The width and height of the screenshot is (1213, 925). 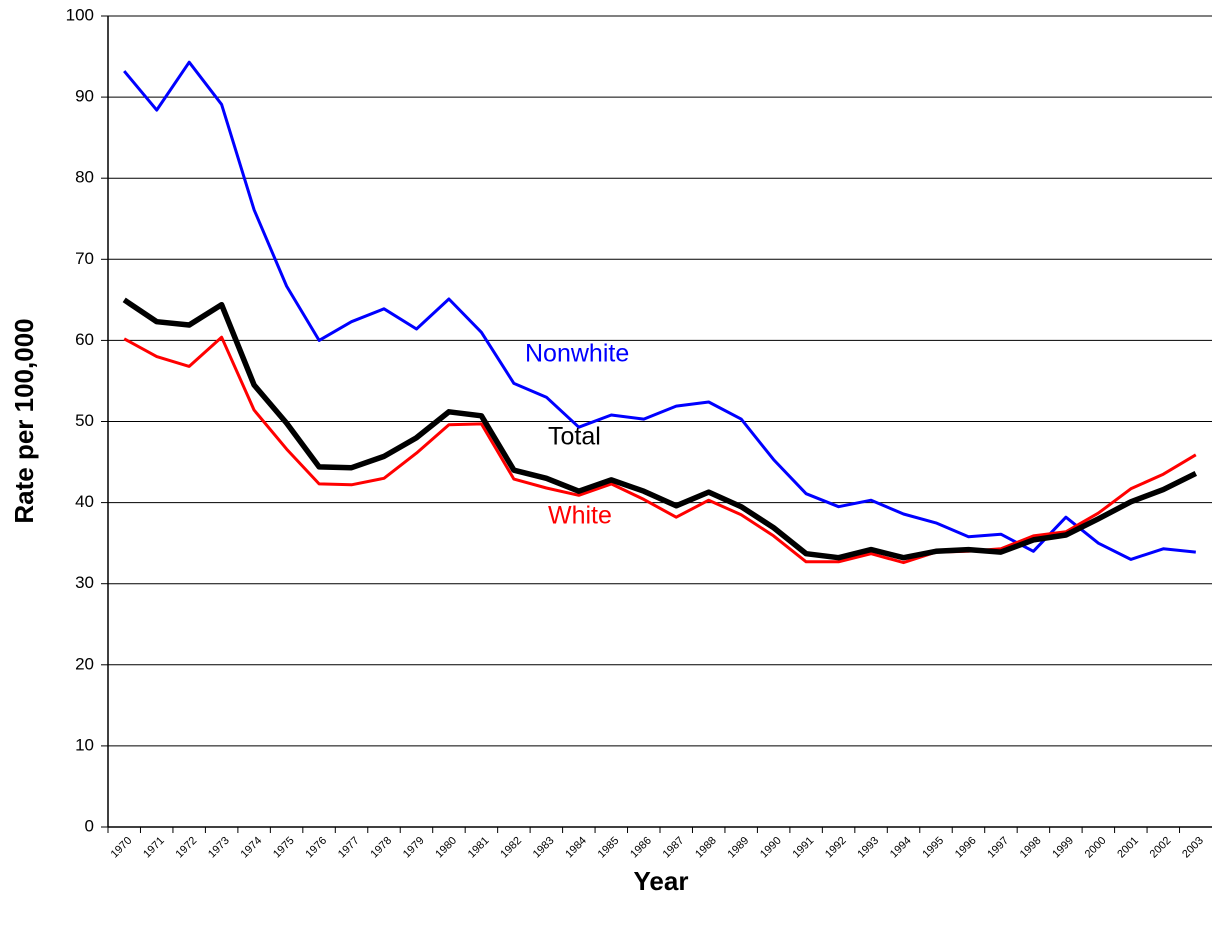 I want to click on x-tick-label: 1977, so click(x=349, y=848).